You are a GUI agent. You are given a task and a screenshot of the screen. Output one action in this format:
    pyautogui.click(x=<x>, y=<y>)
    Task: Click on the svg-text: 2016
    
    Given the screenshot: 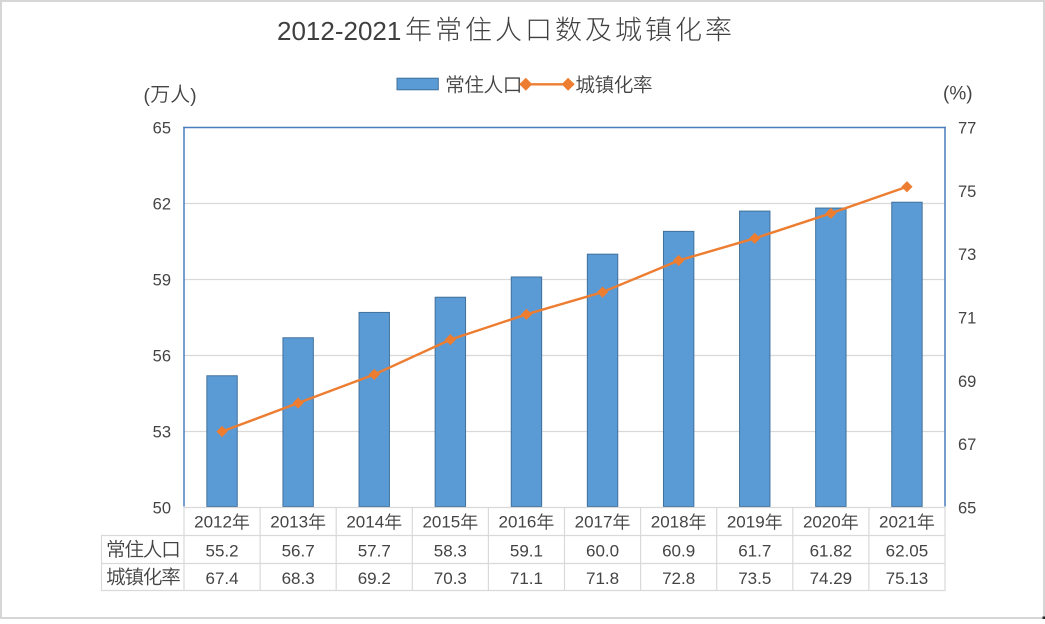 What is the action you would take?
    pyautogui.click(x=518, y=522)
    